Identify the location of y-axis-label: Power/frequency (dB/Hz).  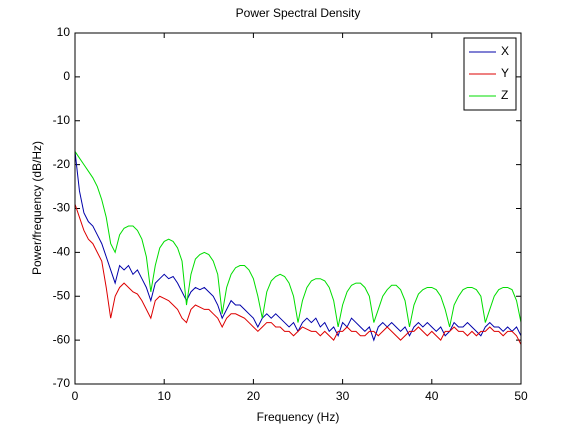
(37, 208).